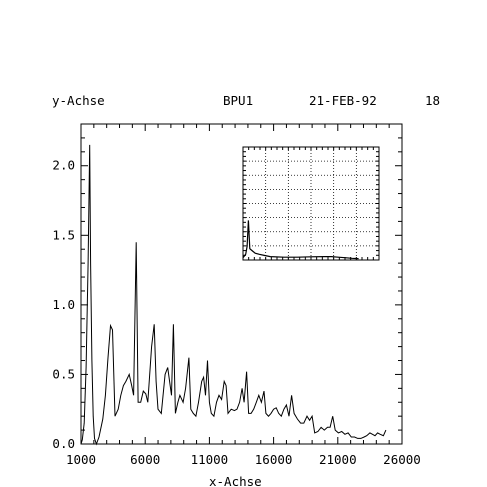  What do you see at coordinates (402, 459) in the screenshot?
I see `x-tick-label: 26000` at bounding box center [402, 459].